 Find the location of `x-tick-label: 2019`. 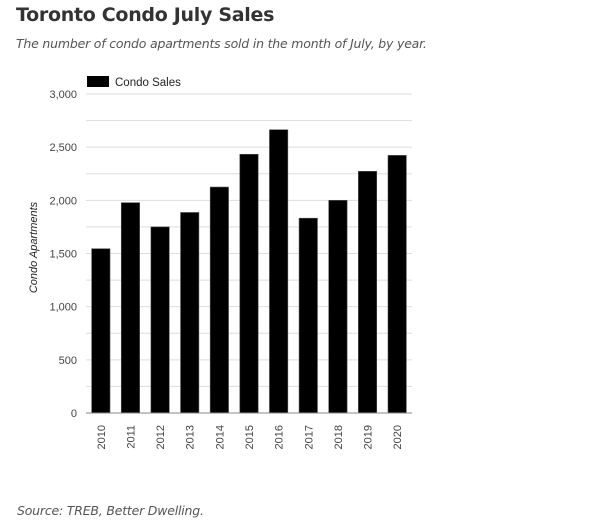

x-tick-label: 2019 is located at coordinates (369, 437).